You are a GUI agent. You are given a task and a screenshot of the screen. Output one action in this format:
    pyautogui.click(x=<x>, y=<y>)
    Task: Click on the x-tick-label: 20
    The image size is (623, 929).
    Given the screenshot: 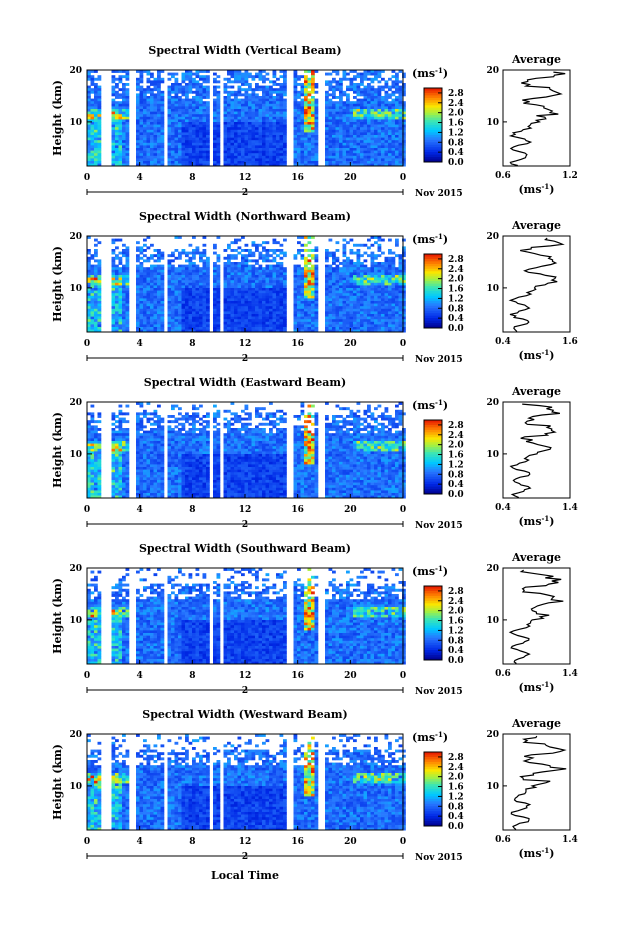 What is the action you would take?
    pyautogui.click(x=350, y=676)
    